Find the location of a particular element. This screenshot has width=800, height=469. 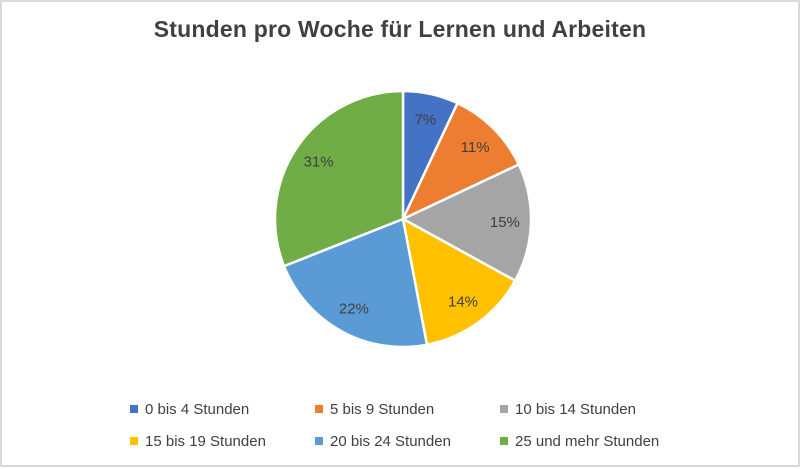

pie-slice-label-2: 15% is located at coordinates (505, 222).